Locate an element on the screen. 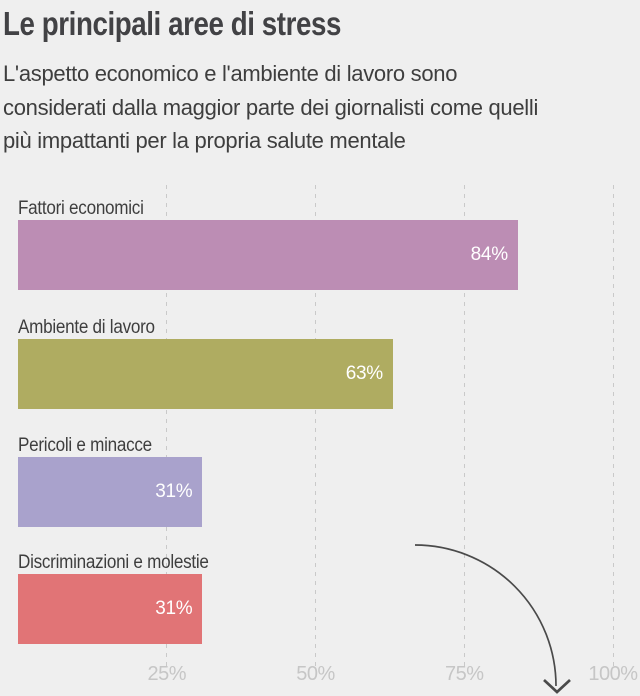  x-axis-tick-label: 50% is located at coordinates (315, 674).